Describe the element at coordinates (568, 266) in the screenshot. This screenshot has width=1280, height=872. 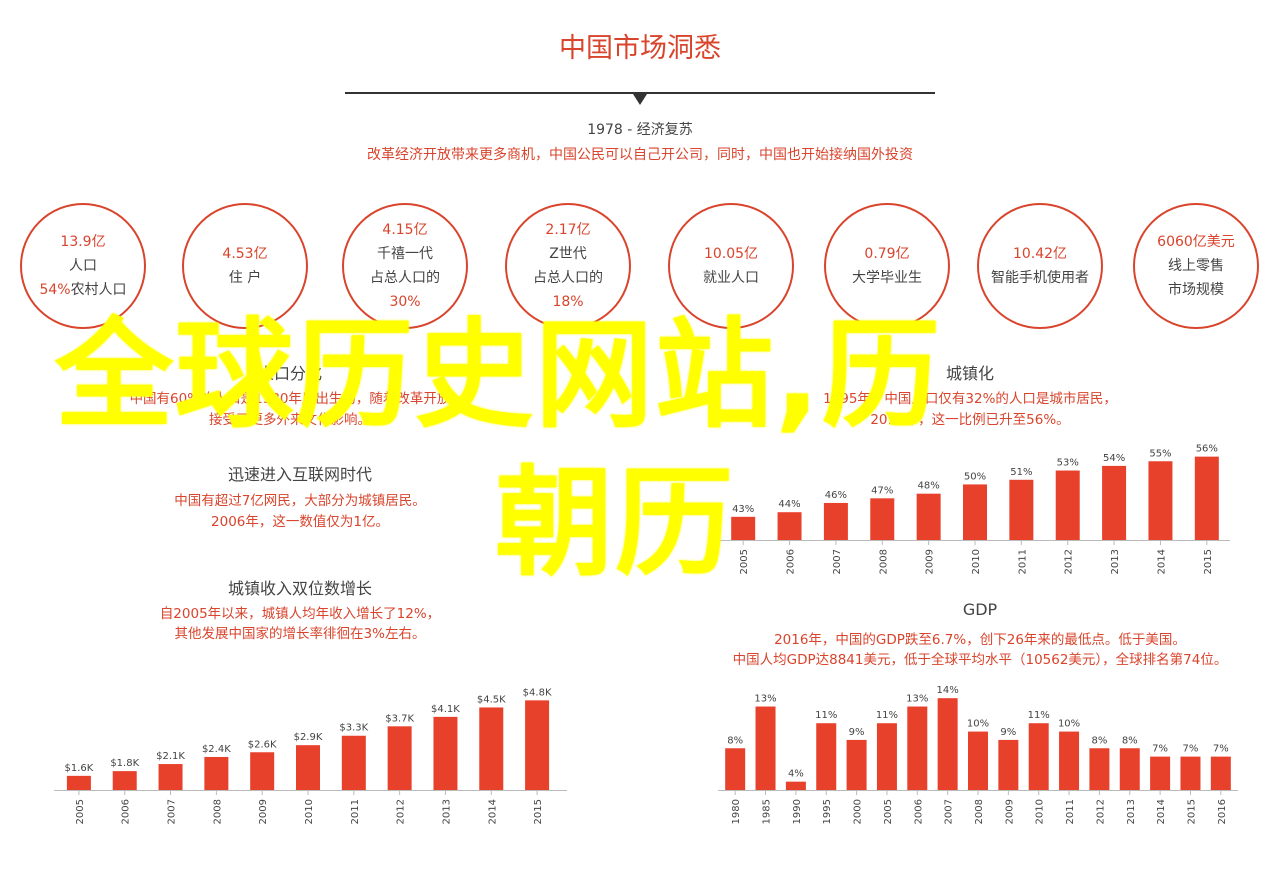
I see `stat-circle: 2.17亿 Z世代 占总人口的 18%` at that location.